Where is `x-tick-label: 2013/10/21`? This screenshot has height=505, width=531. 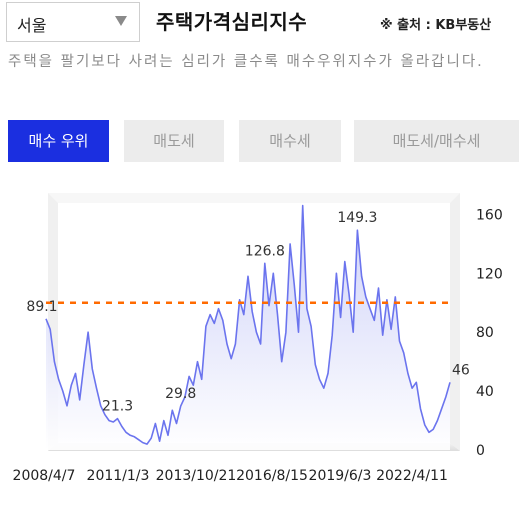 x-tick-label: 2013/10/21 is located at coordinates (196, 476).